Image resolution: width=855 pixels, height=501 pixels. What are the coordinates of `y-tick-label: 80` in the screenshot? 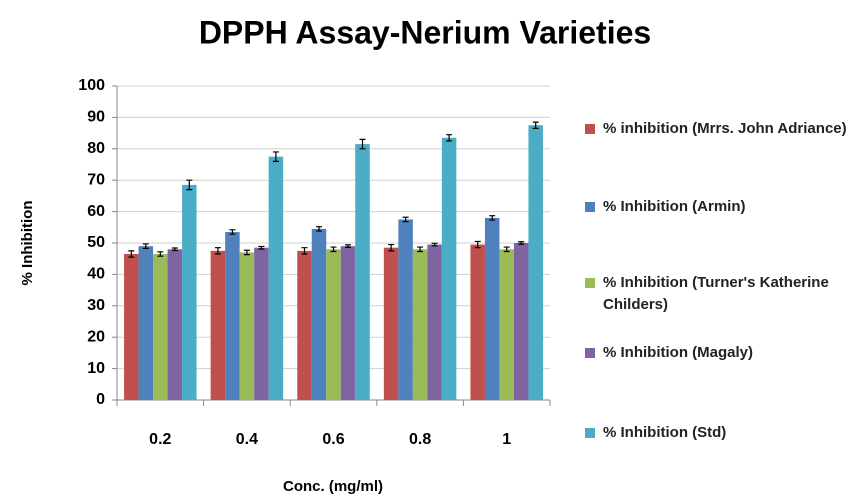 It's located at (96, 148).